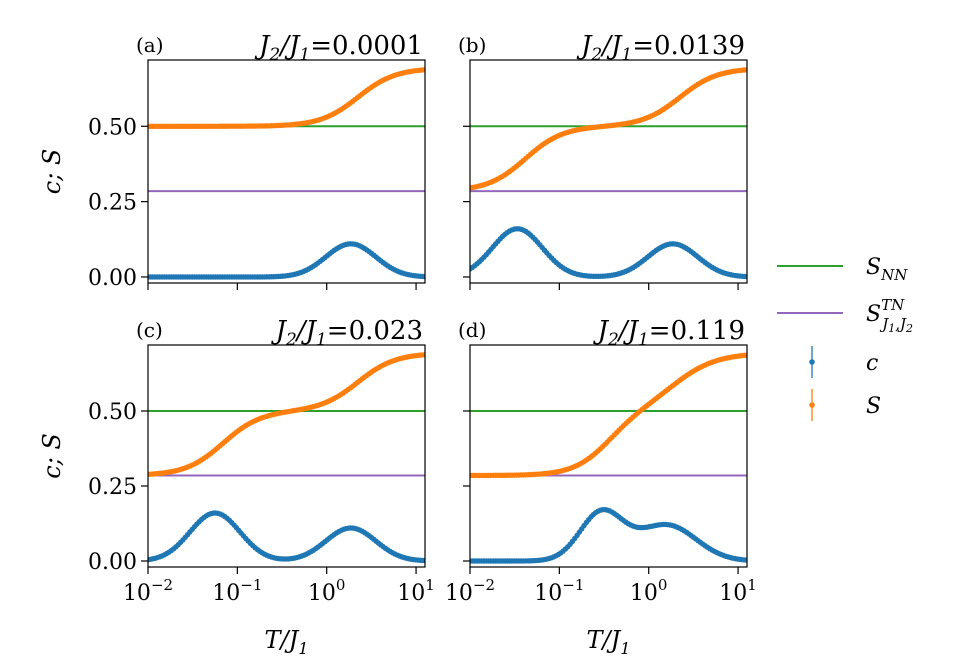 The height and width of the screenshot is (669, 974). I want to click on panel-title: J2/J1=0.119, so click(669, 333).